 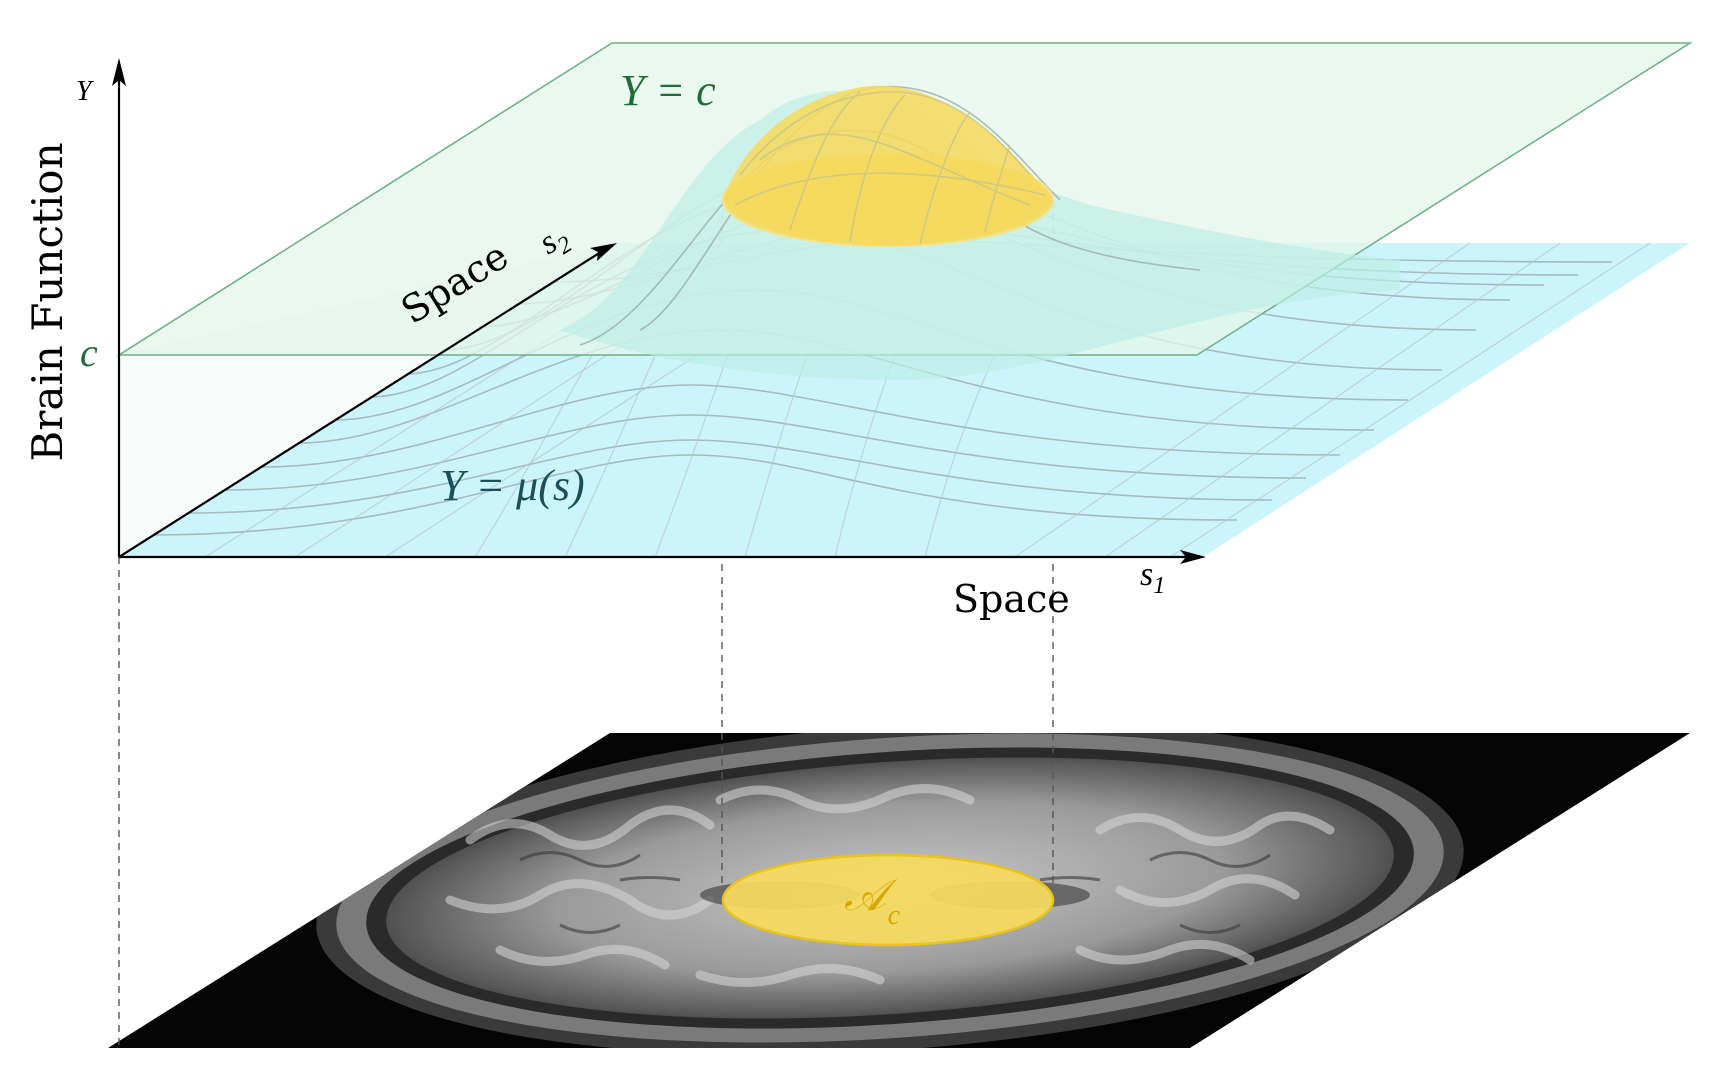 I want to click on s1-axis-symbol: s1, so click(x=1152, y=577).